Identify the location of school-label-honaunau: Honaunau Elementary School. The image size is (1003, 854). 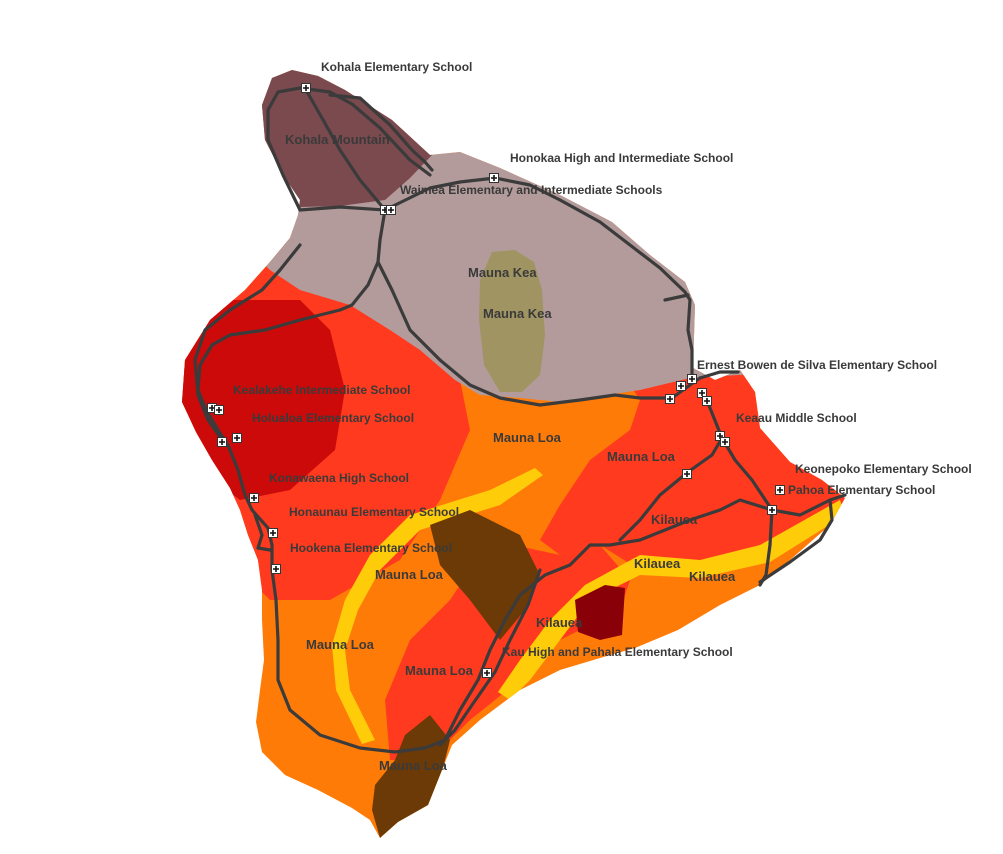
(374, 512).